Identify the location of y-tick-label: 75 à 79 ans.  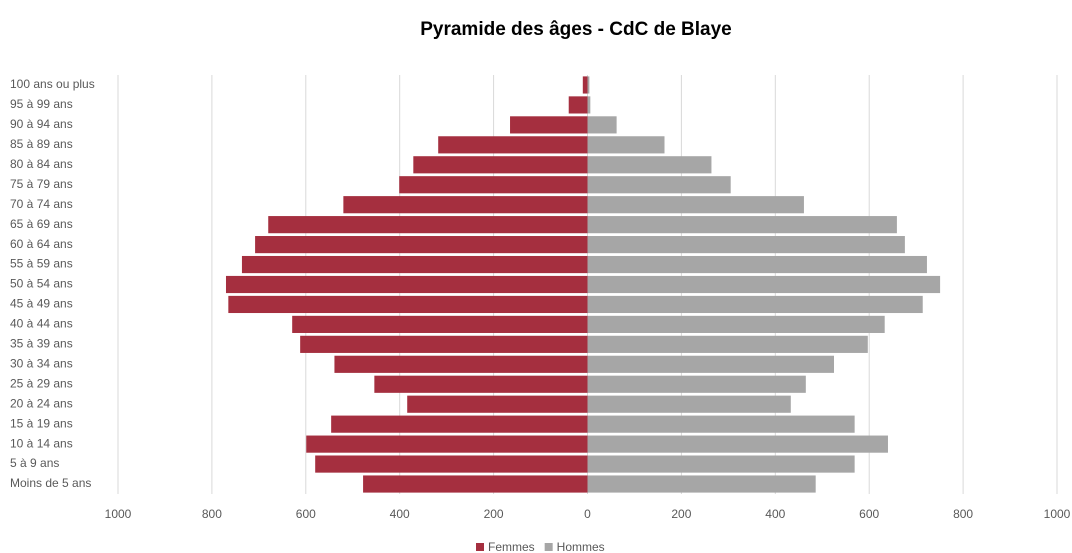
(41, 184).